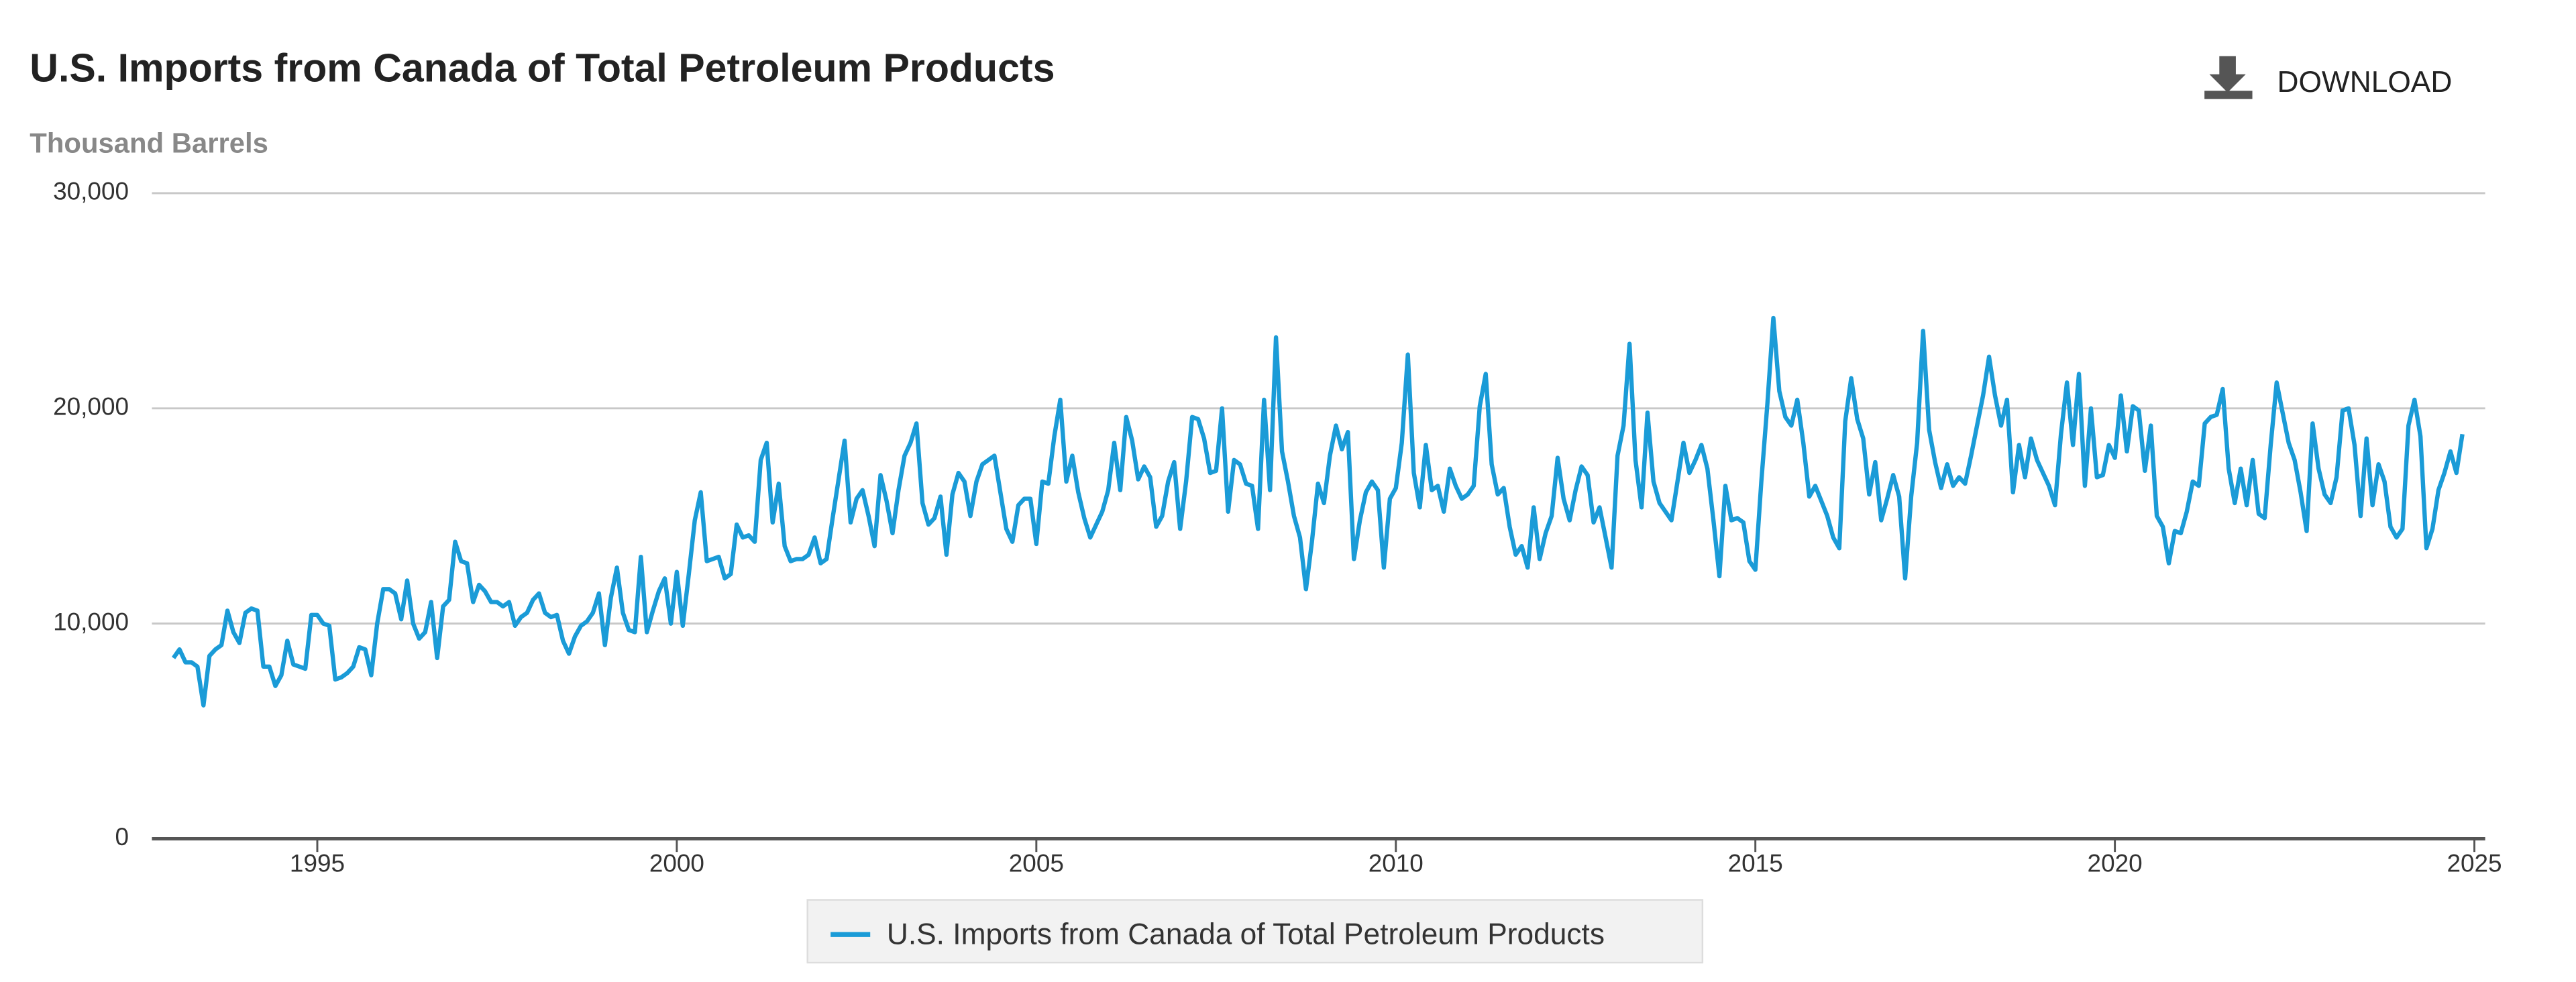 This screenshot has height=982, width=2576. Describe the element at coordinates (149, 143) in the screenshot. I see `y-axis-unit: Thousand Barrels` at that location.